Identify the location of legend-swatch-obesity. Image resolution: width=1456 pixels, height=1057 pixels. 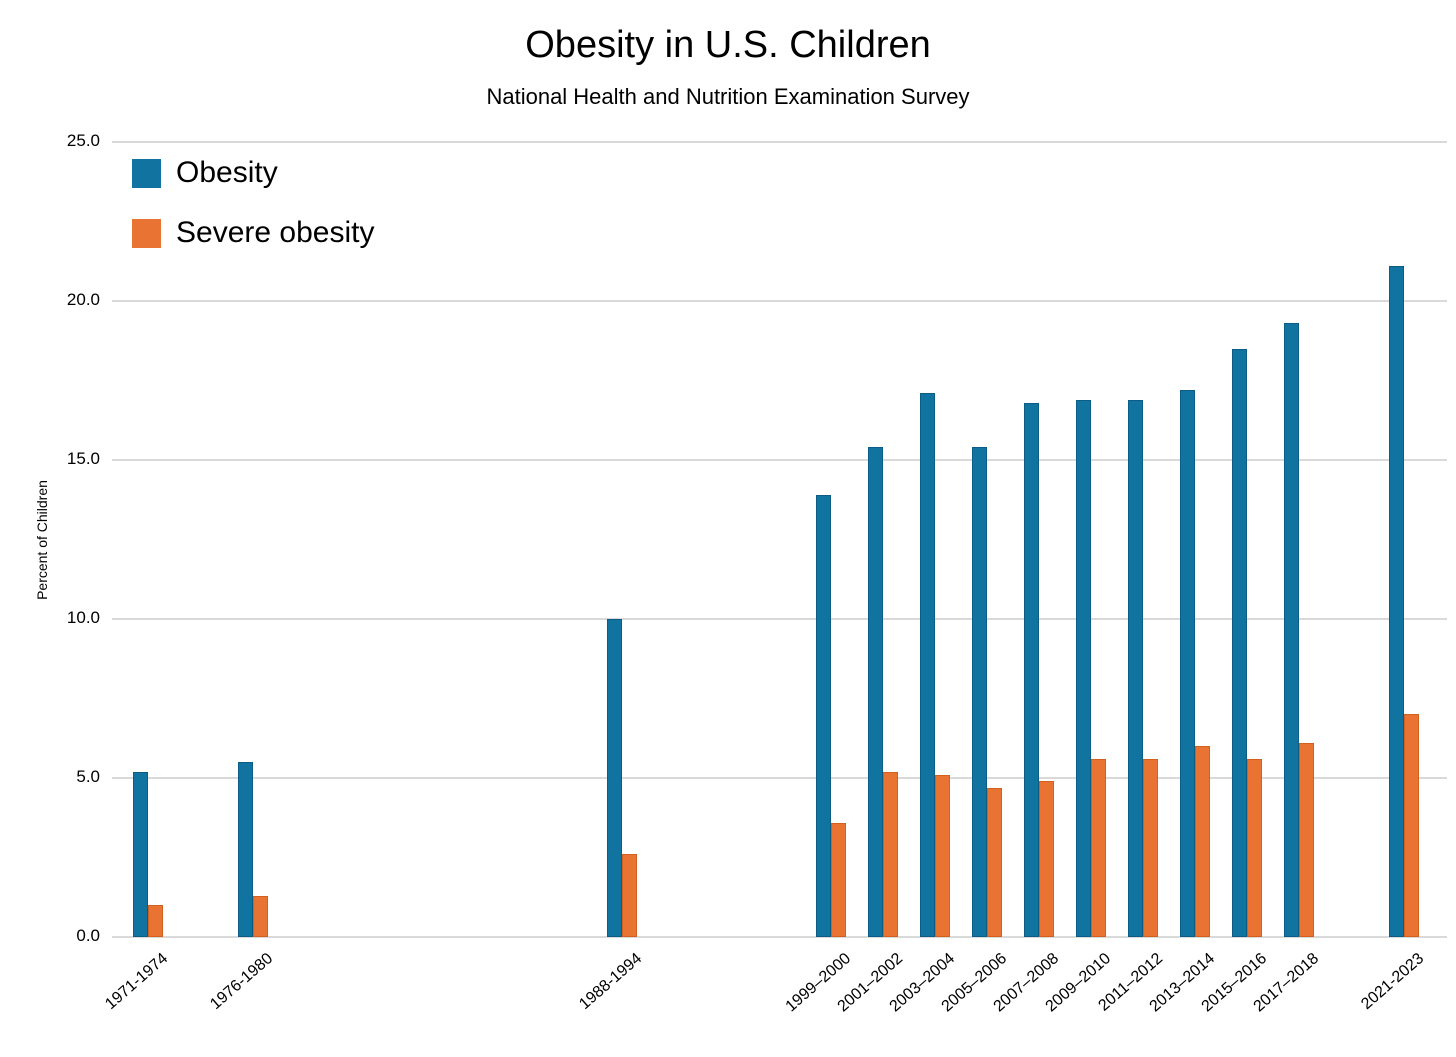
(146, 173).